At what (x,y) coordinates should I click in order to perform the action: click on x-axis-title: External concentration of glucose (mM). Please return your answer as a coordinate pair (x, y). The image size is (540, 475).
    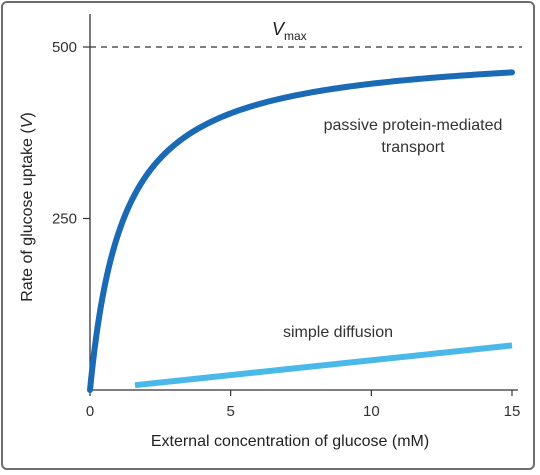
    Looking at the image, I should click on (290, 441).